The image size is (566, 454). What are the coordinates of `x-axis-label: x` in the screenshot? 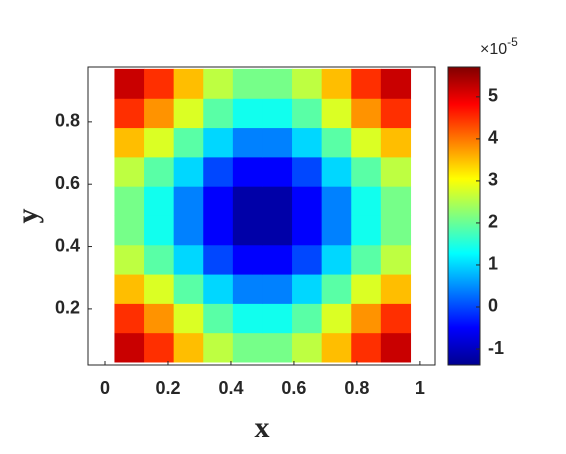 It's located at (262, 427).